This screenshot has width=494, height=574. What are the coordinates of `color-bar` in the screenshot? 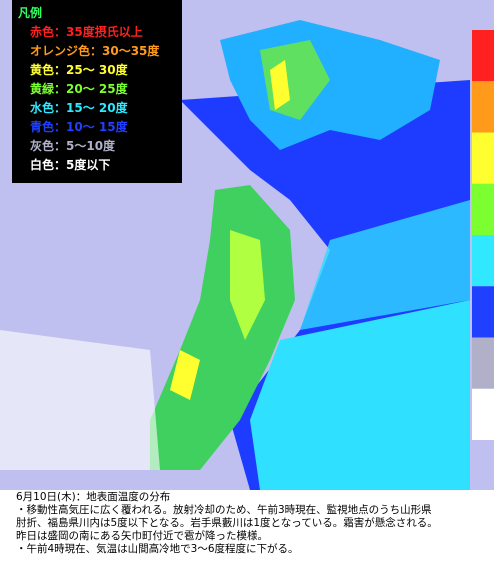 It's located at (483, 235).